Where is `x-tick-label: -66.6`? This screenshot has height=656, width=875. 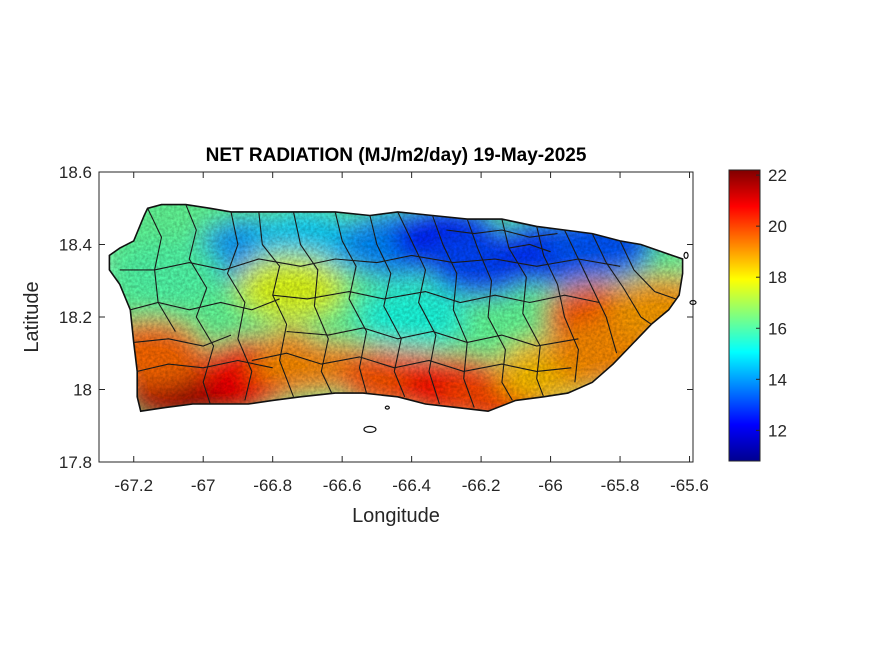
x-tick-label: -66.6 is located at coordinates (342, 485).